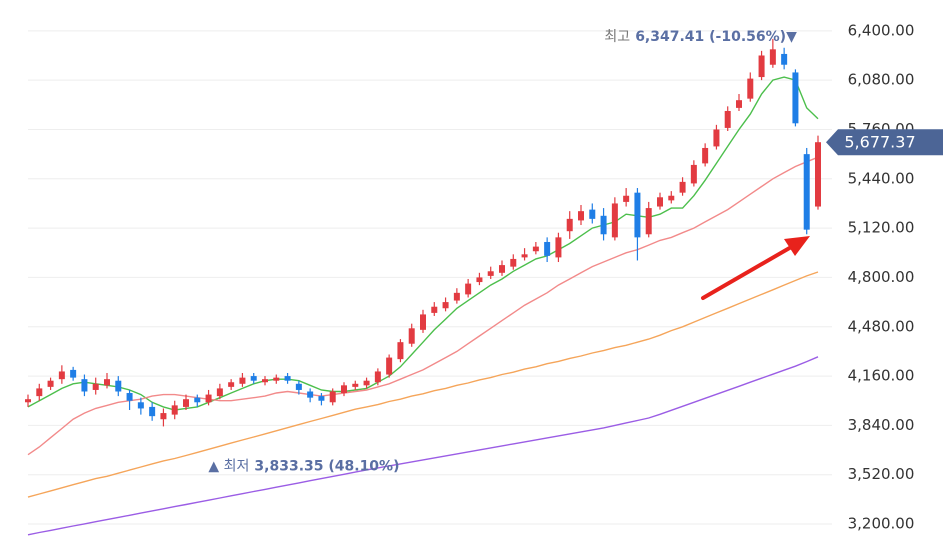  What do you see at coordinates (228, 466) in the screenshot?
I see `low-annotation-label: ▲ 최저` at bounding box center [228, 466].